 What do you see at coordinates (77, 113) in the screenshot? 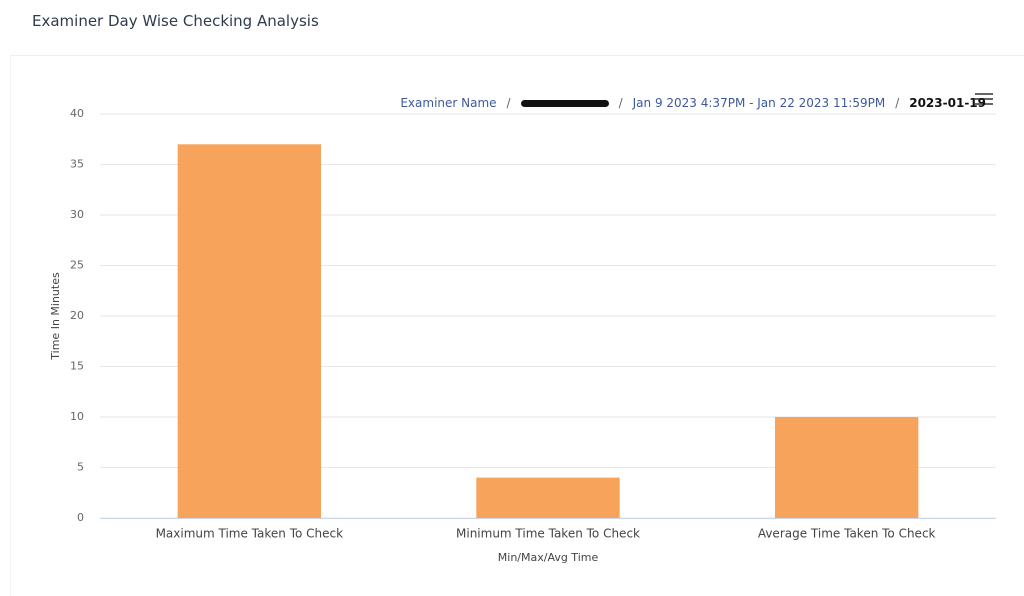
I see `y-tick-label: 40` at bounding box center [77, 113].